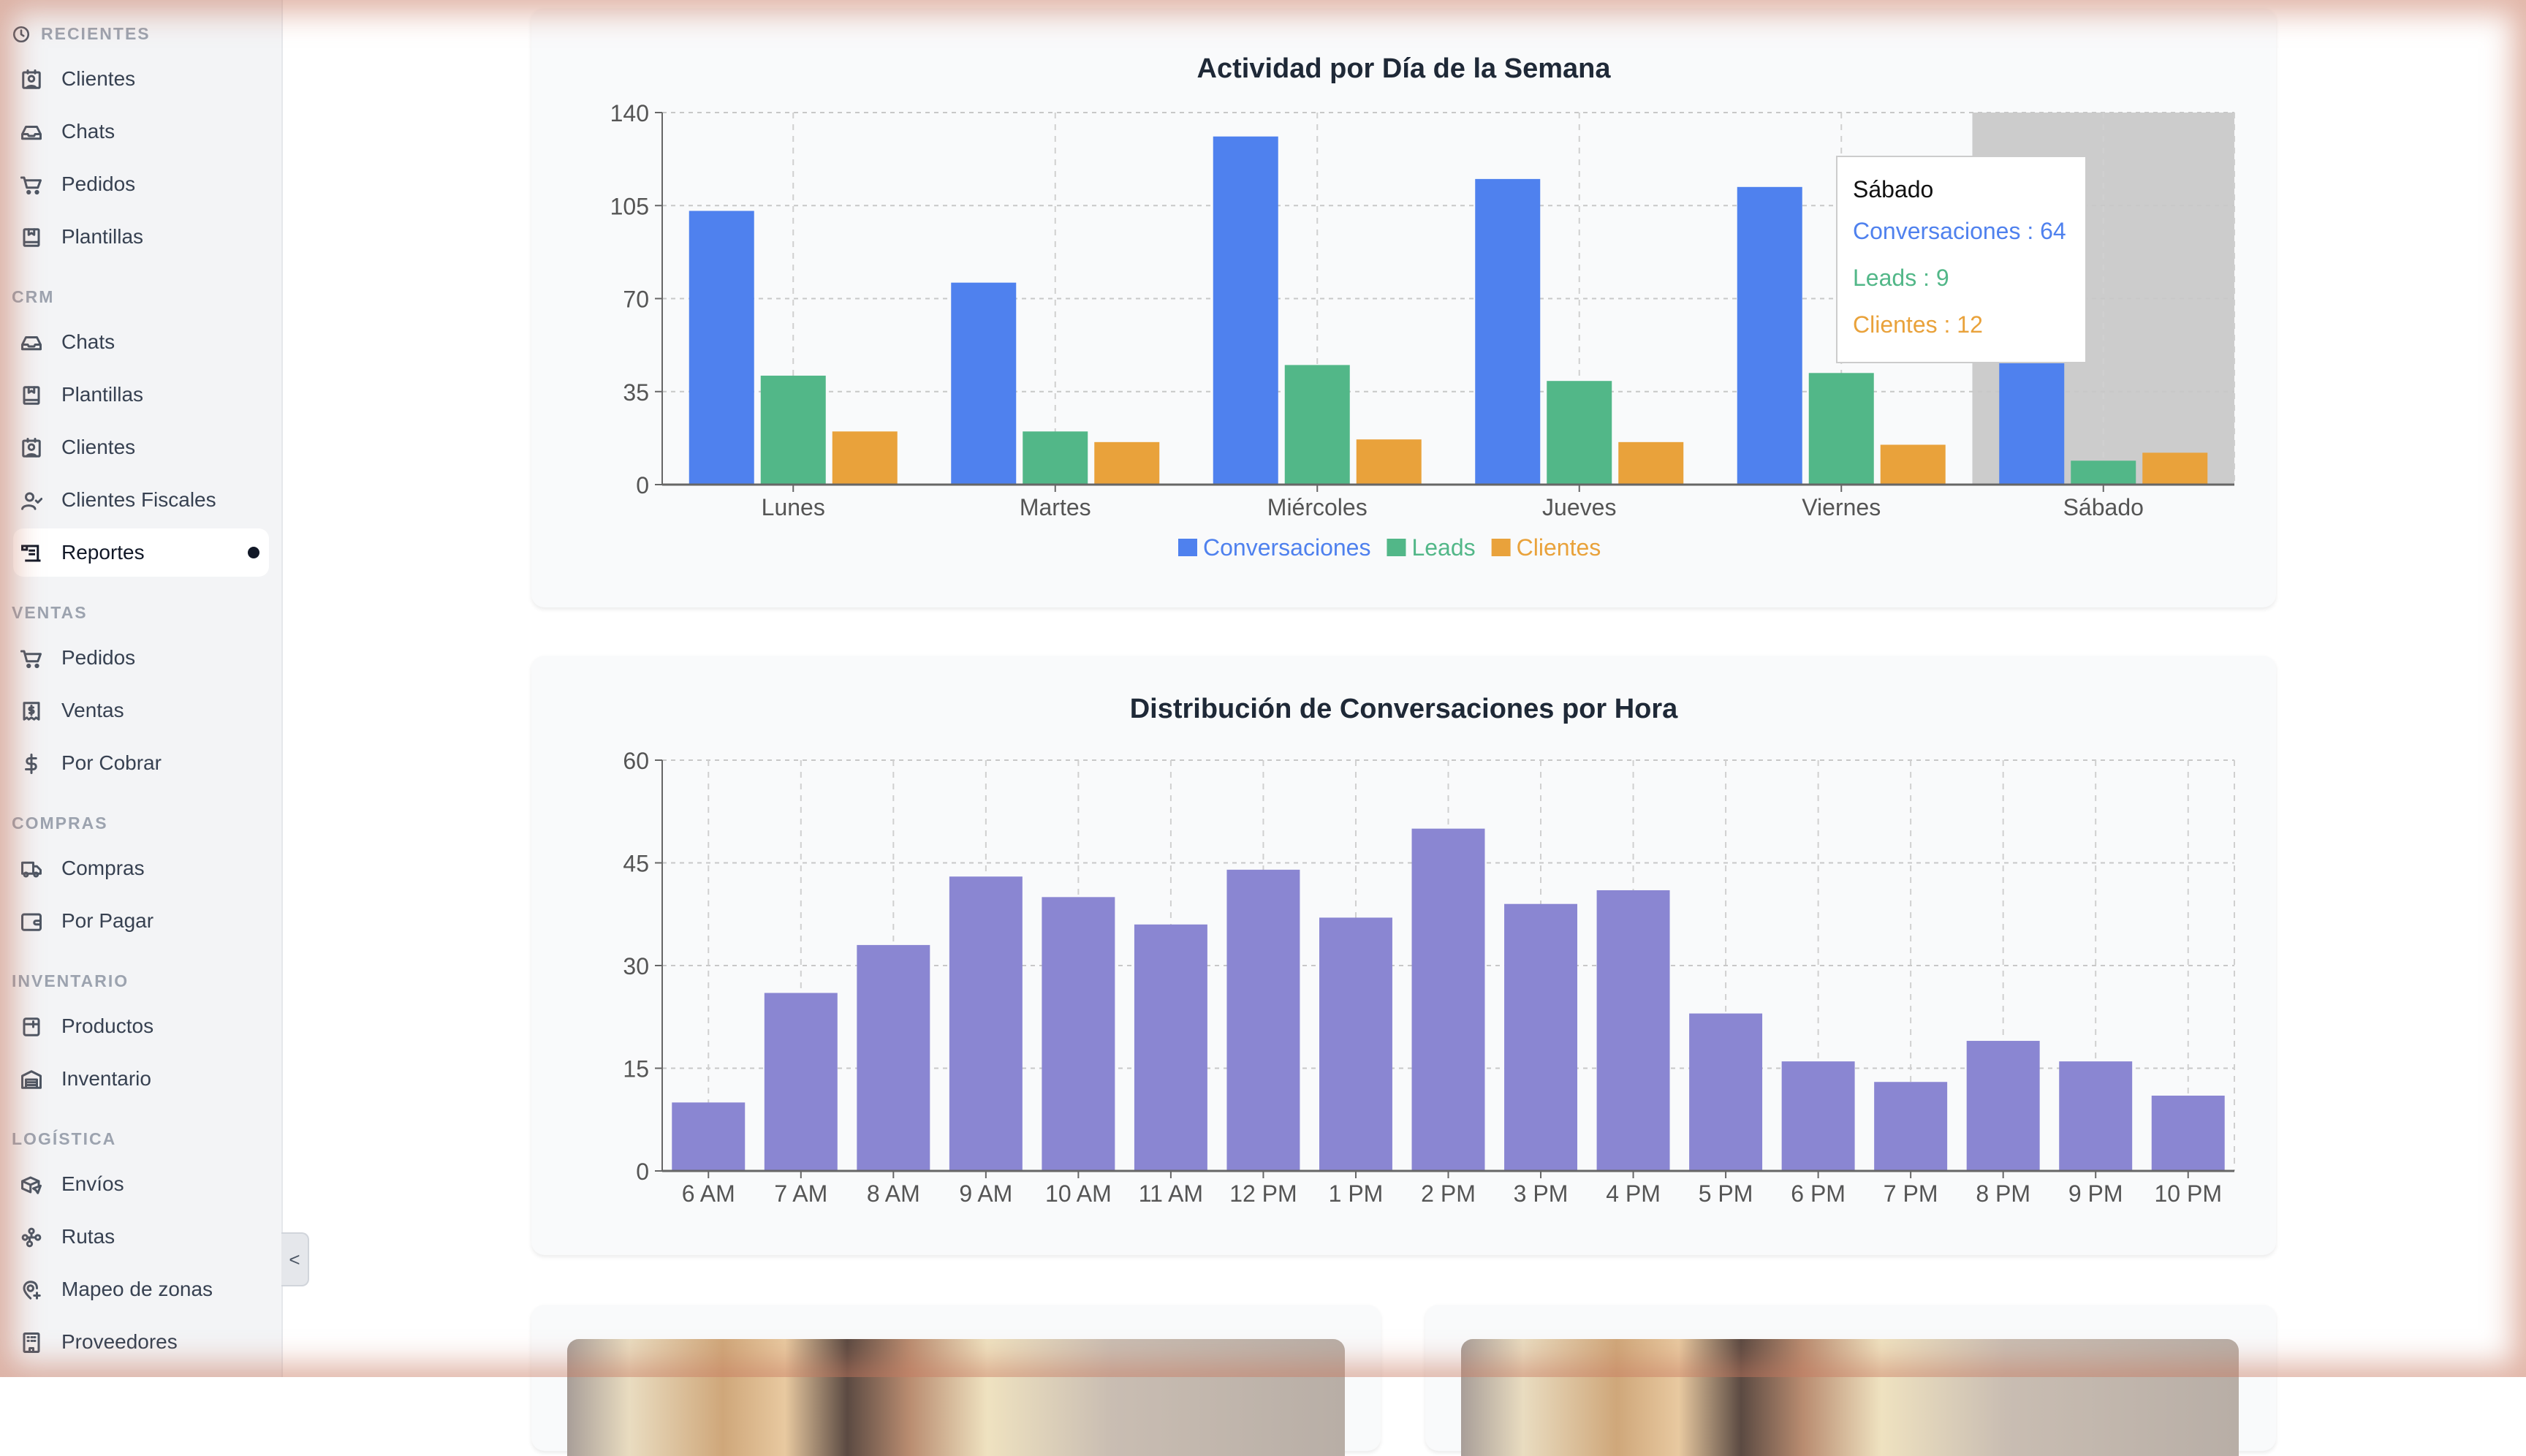 The width and height of the screenshot is (2526, 1456). Describe the element at coordinates (96, 33) in the screenshot. I see `section-title: RECIENTES` at that location.